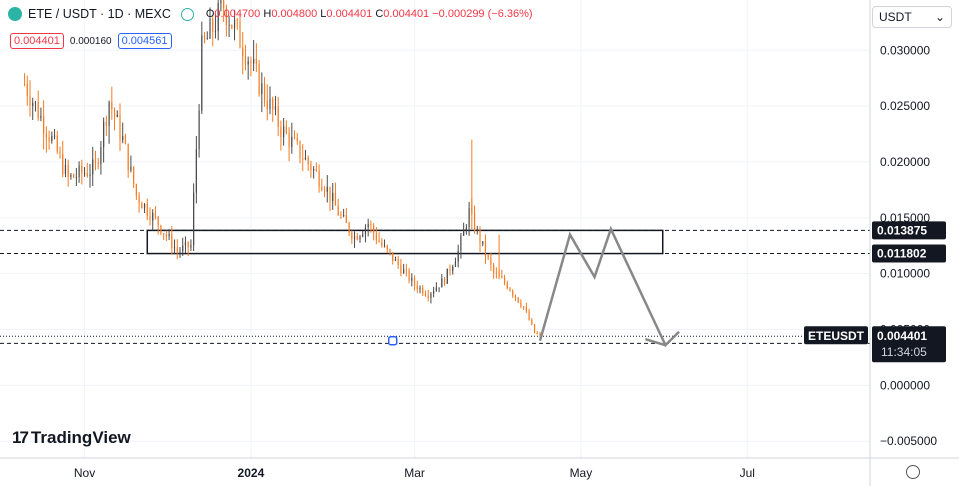  I want to click on settings-gear-icon, so click(913, 472).